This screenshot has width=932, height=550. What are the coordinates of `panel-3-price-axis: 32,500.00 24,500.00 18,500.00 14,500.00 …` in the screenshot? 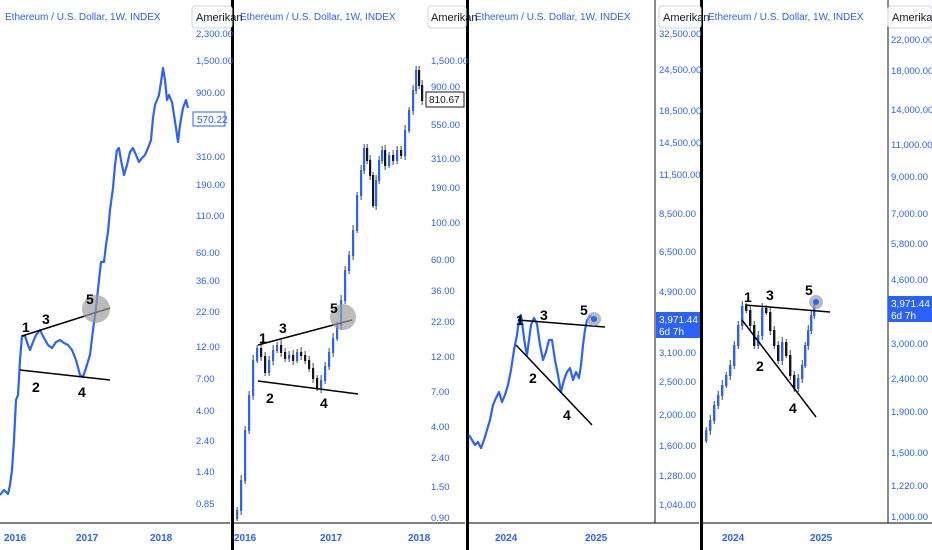 It's located at (680, 270).